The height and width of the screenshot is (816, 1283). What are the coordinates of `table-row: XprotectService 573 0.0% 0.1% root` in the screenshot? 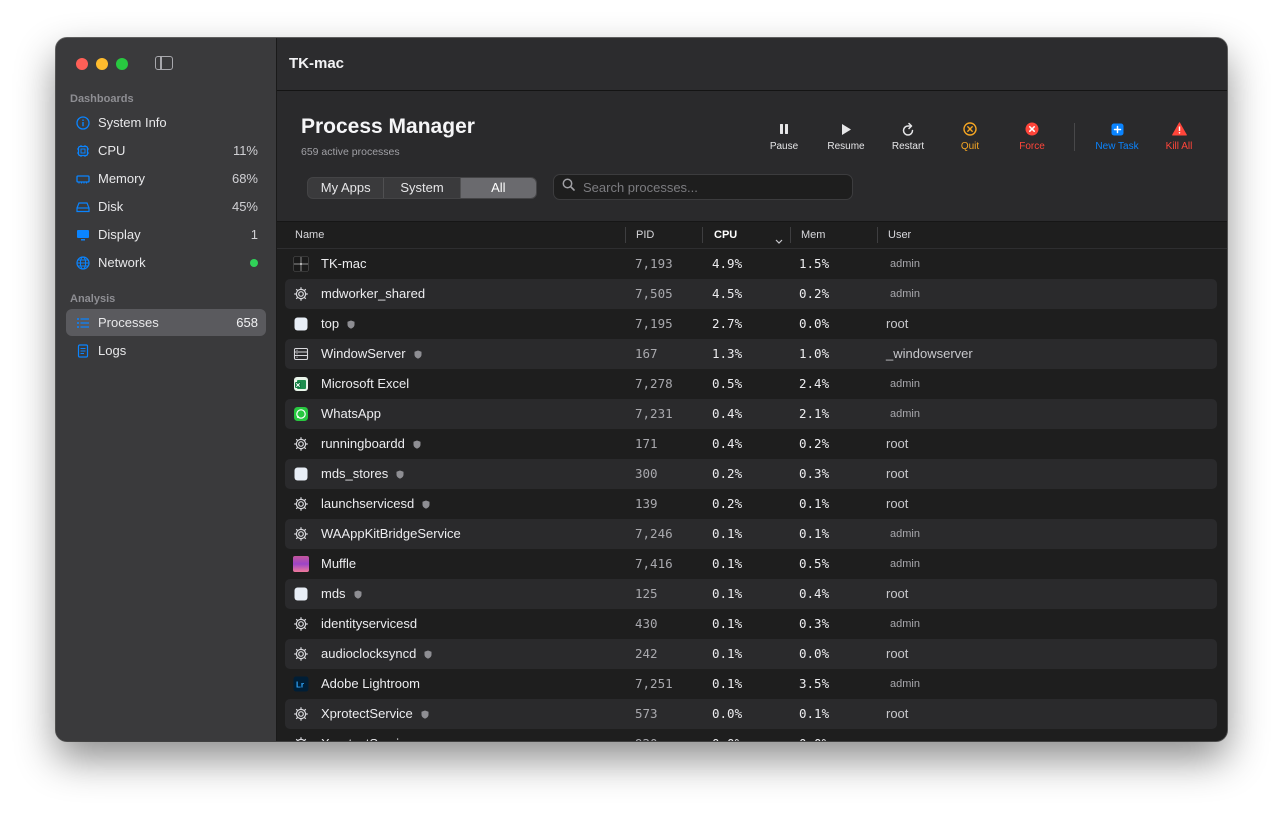 It's located at (751, 714).